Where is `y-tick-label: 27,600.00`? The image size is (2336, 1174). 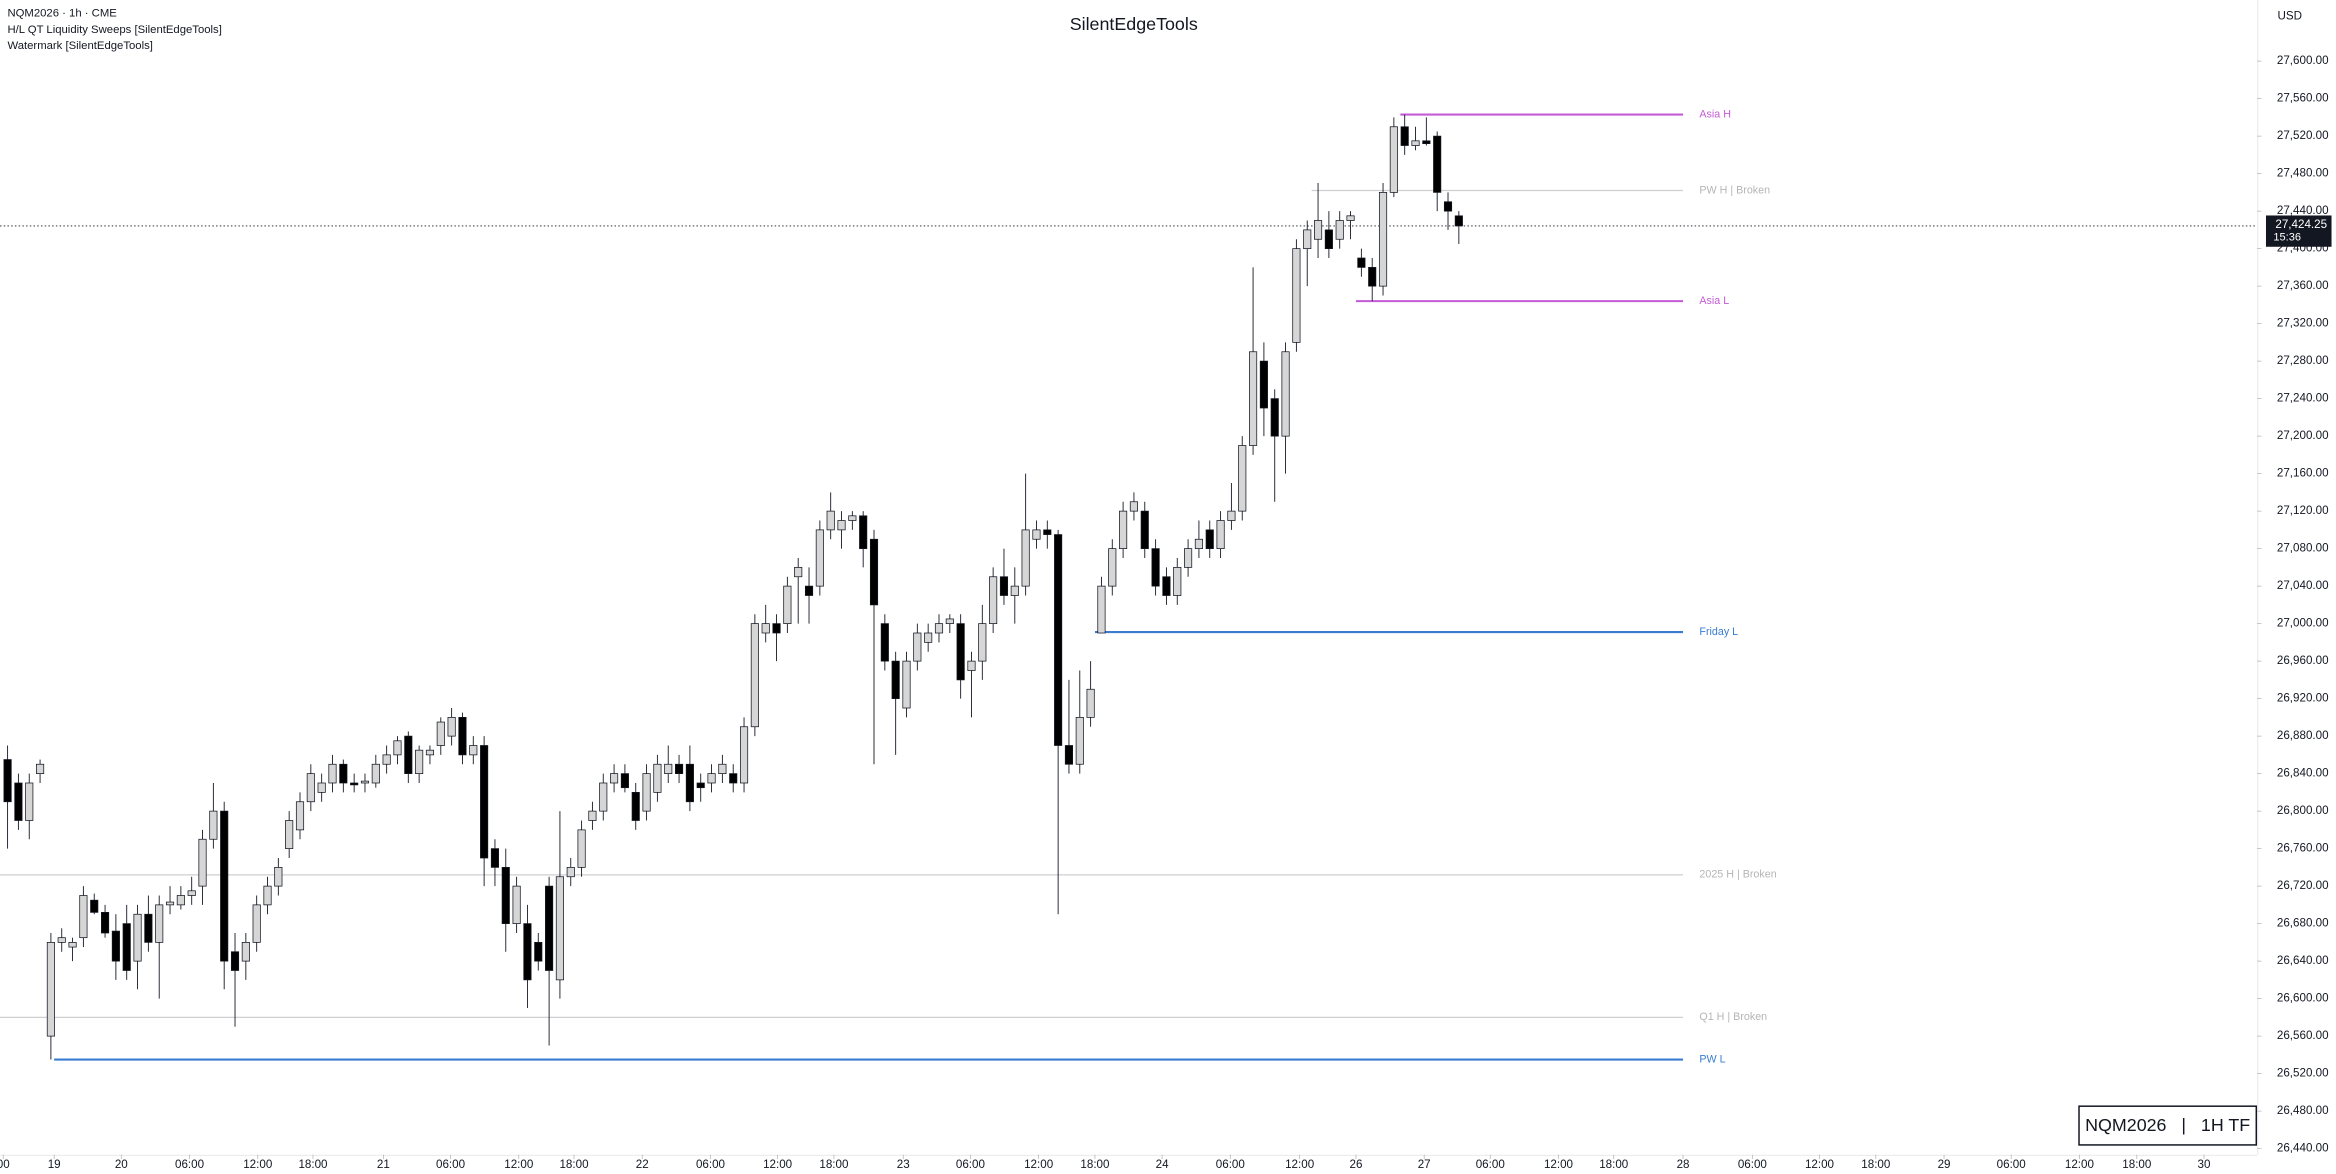 y-tick-label: 27,600.00 is located at coordinates (2303, 60).